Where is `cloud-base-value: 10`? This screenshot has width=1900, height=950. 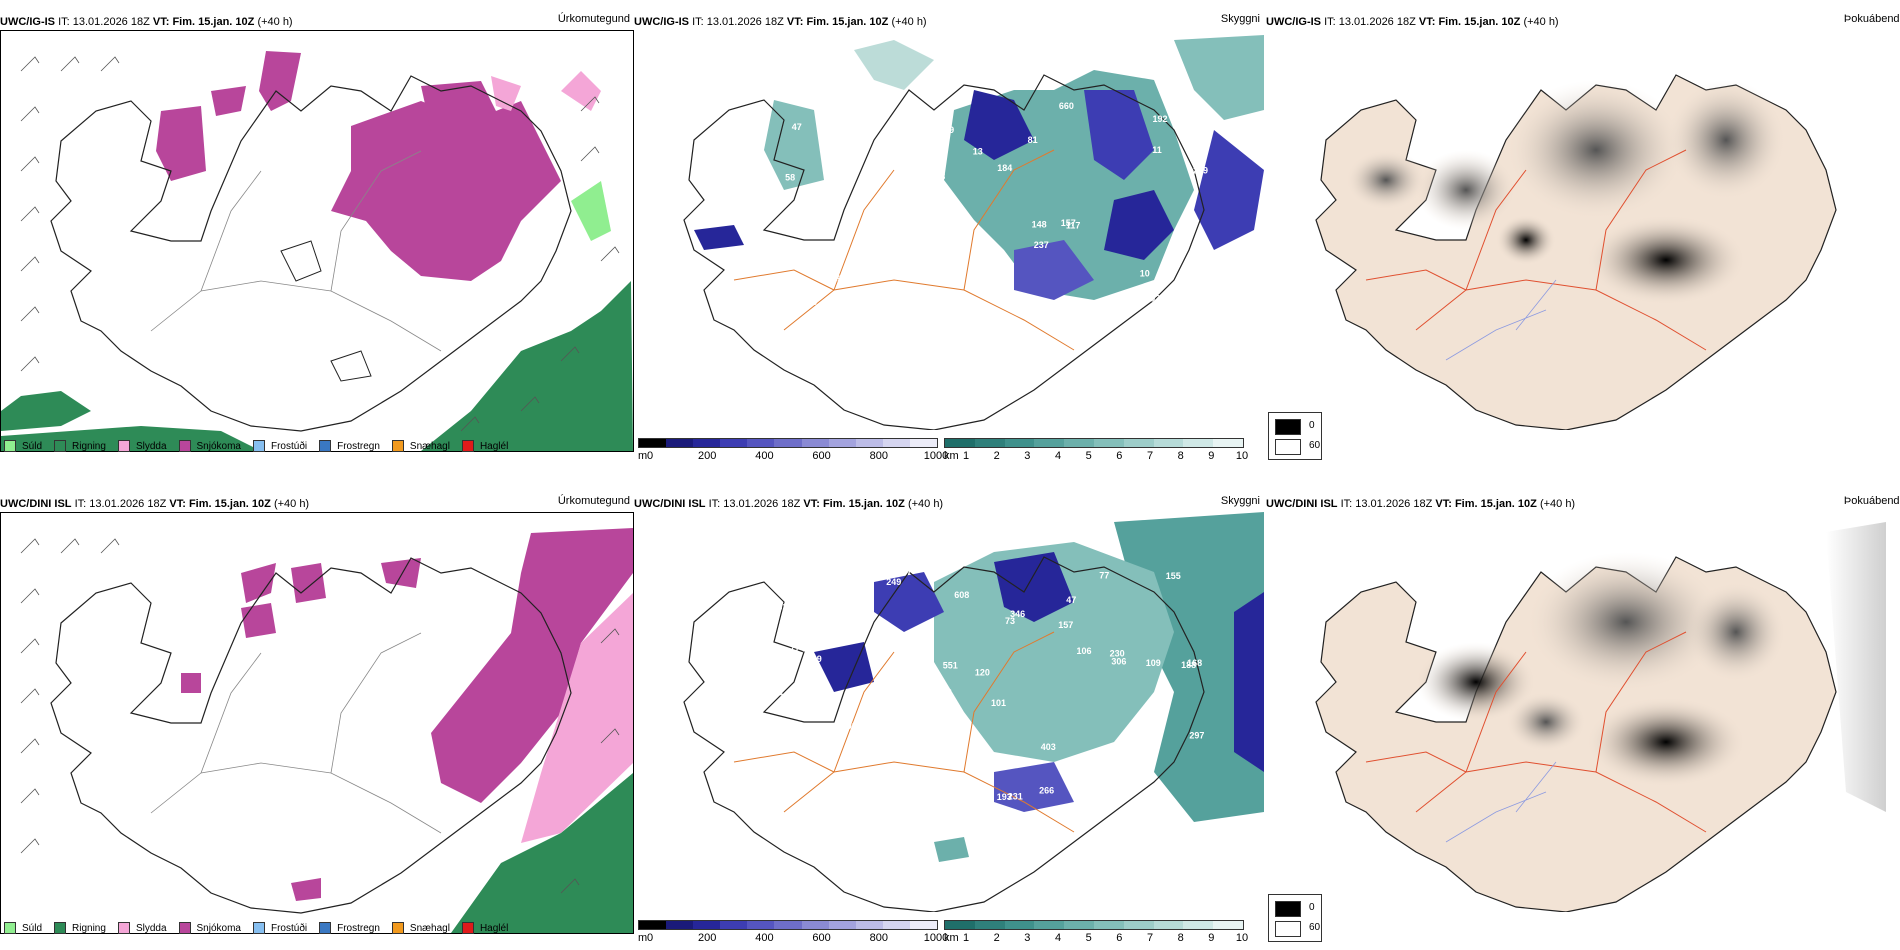 cloud-base-value: 10 is located at coordinates (1145, 273).